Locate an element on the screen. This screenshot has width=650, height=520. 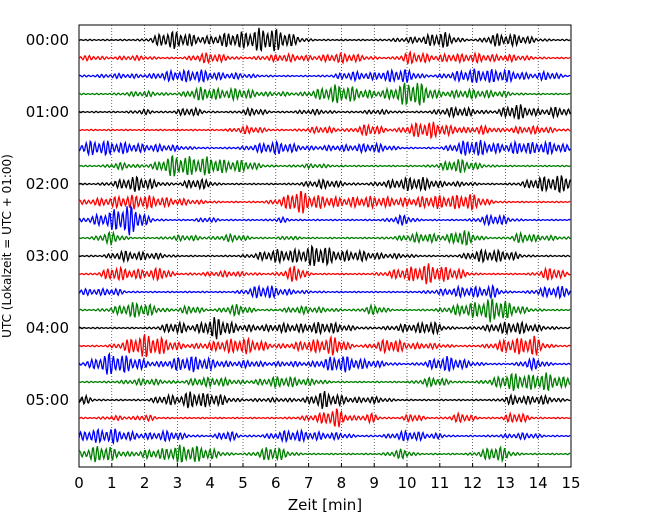
x-axis-title: Zeit [min] is located at coordinates (325, 505).